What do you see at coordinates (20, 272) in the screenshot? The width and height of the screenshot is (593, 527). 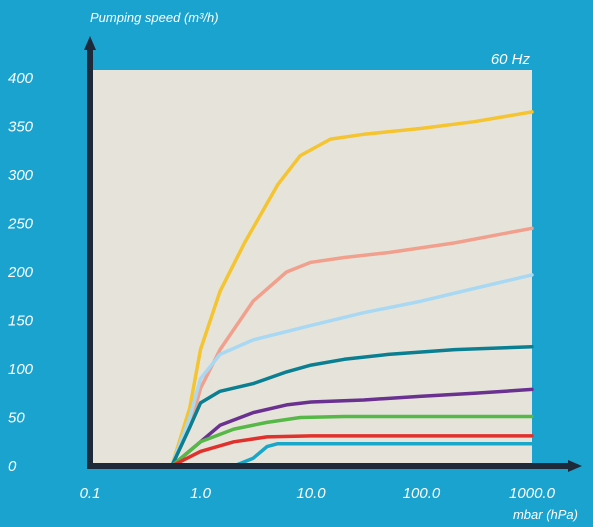 I see `y-tick-label: 200` at bounding box center [20, 272].